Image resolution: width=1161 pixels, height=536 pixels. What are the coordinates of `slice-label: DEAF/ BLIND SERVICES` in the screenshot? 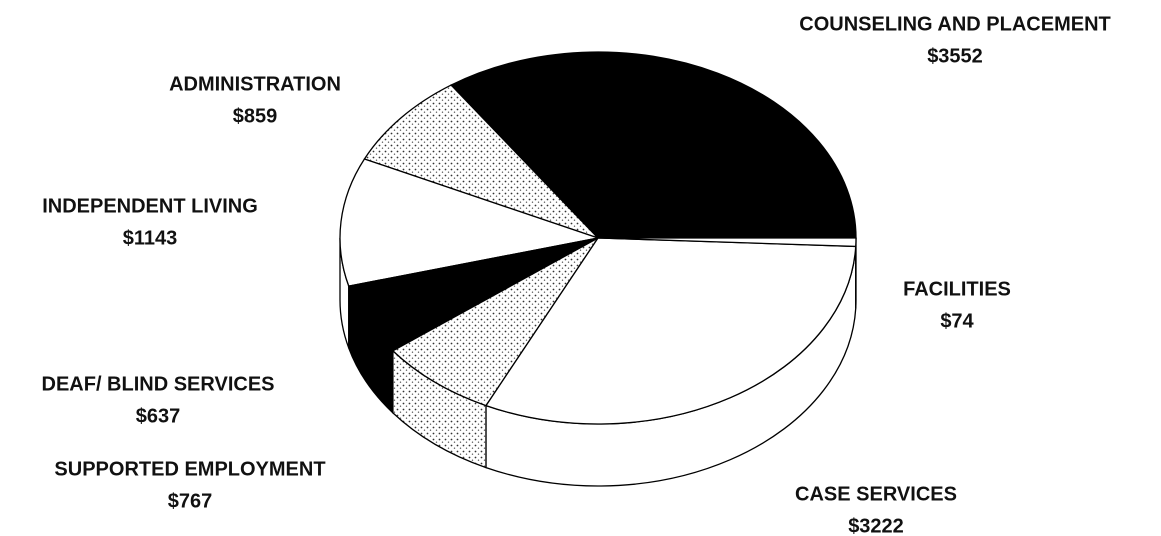 It's located at (158, 384).